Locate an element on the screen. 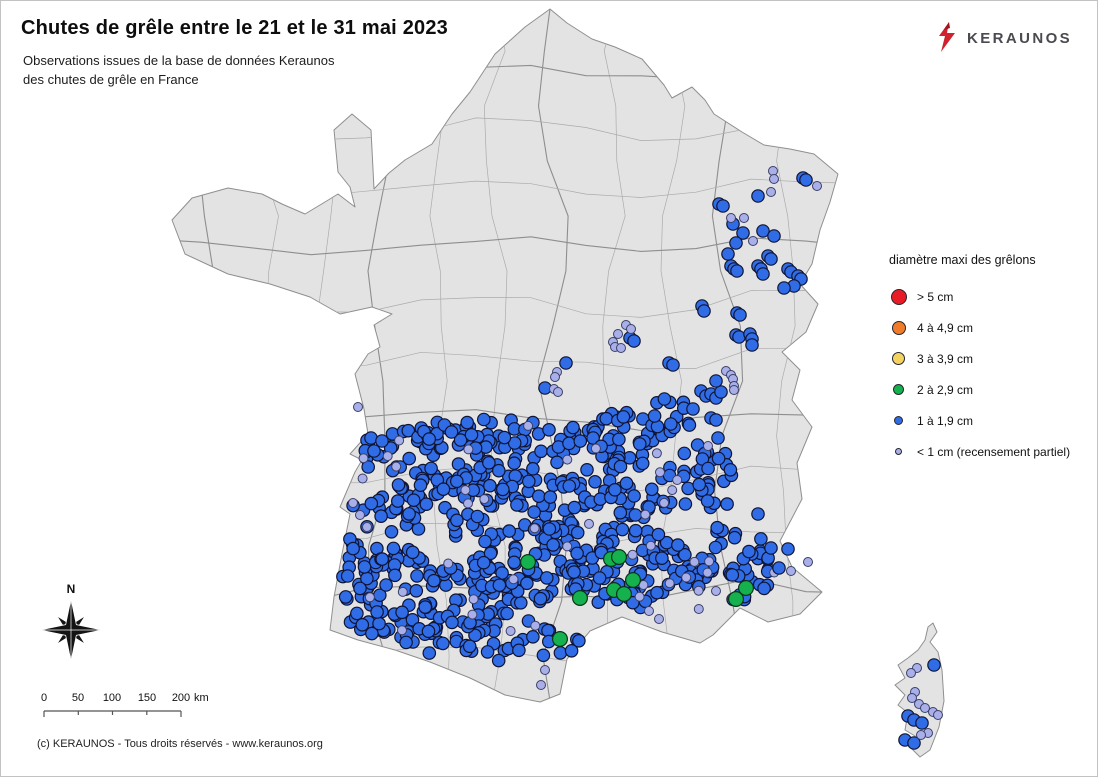 The width and height of the screenshot is (1098, 777). legend-swatch-icon is located at coordinates (898, 358).